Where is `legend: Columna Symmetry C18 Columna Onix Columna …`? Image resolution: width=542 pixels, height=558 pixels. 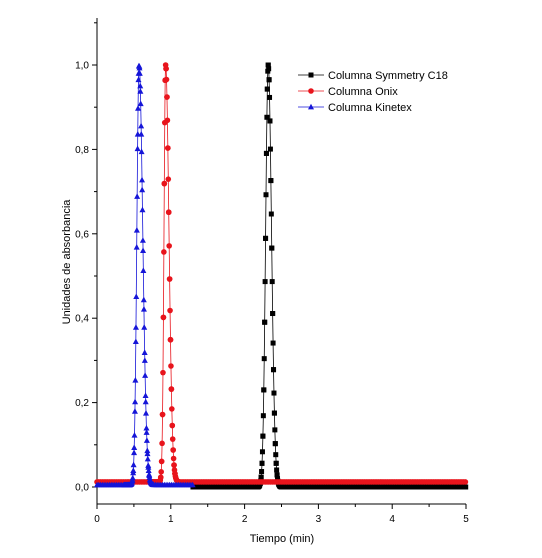
legend: Columna Symmetry C18 Columna Onix Columna … is located at coordinates (373, 92).